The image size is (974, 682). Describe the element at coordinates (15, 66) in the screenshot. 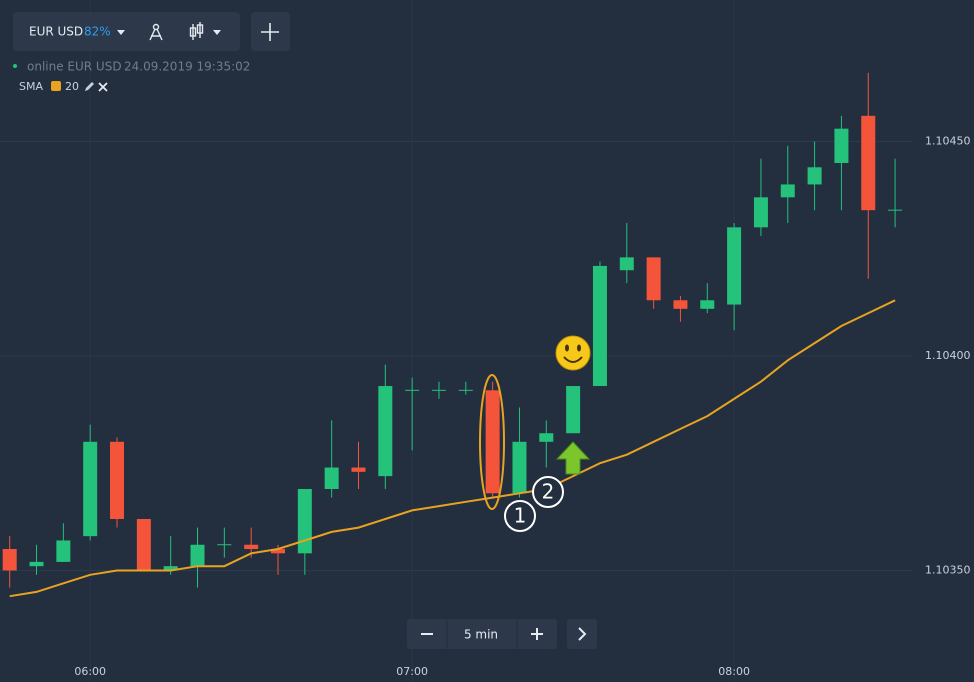

I see `online-dot` at that location.